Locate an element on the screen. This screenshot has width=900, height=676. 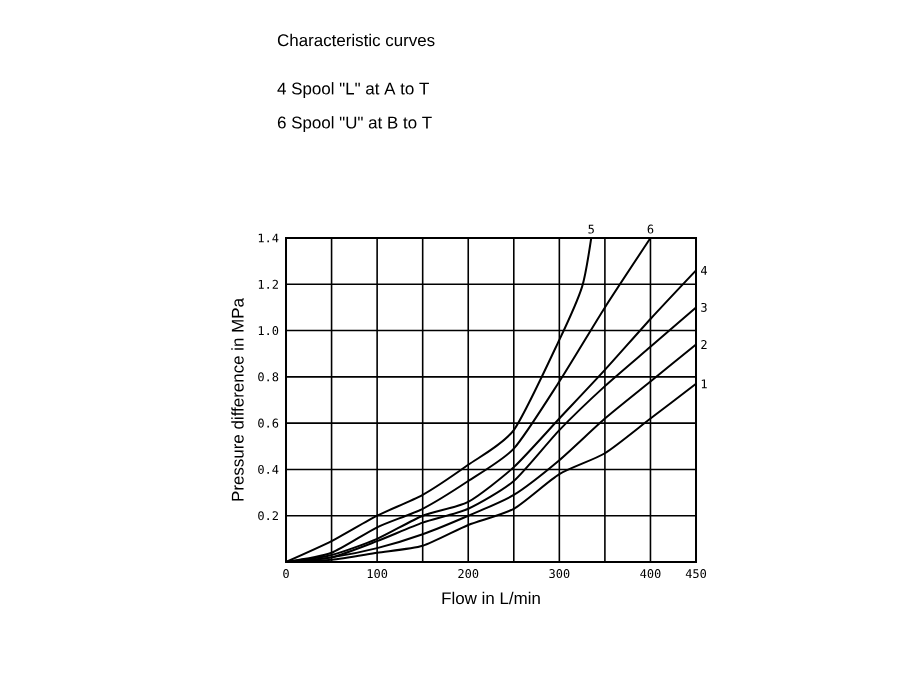
text: 4 Spool "L" at A to T is located at coordinates (353, 90).